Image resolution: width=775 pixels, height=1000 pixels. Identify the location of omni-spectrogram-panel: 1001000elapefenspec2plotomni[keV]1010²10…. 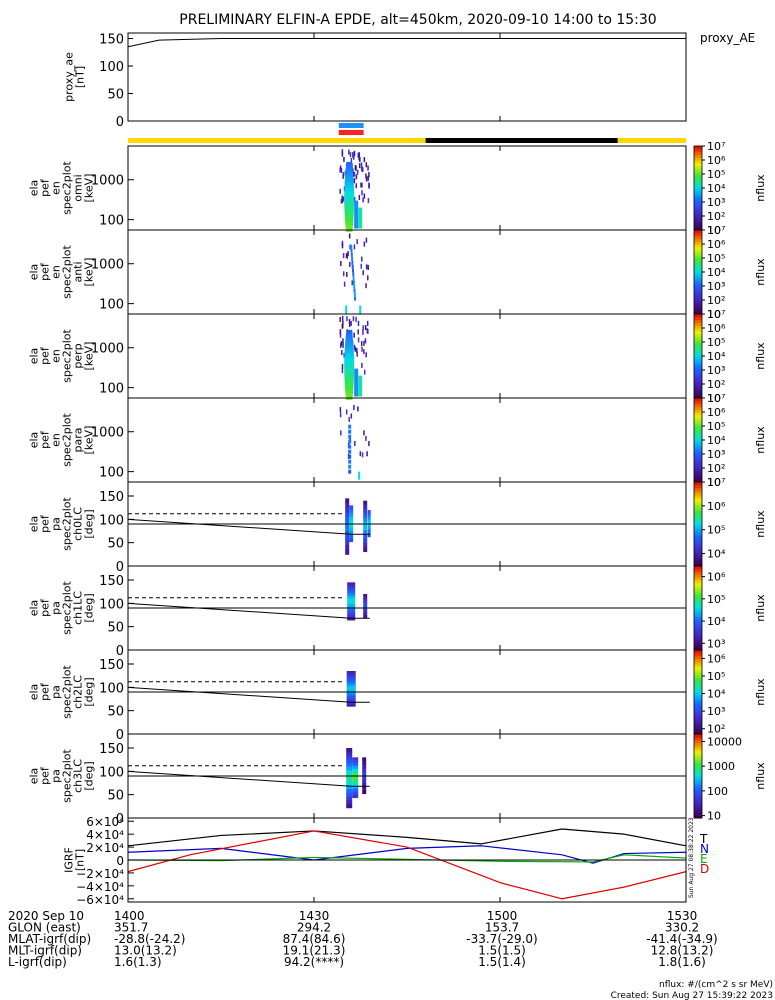
(398, 188).